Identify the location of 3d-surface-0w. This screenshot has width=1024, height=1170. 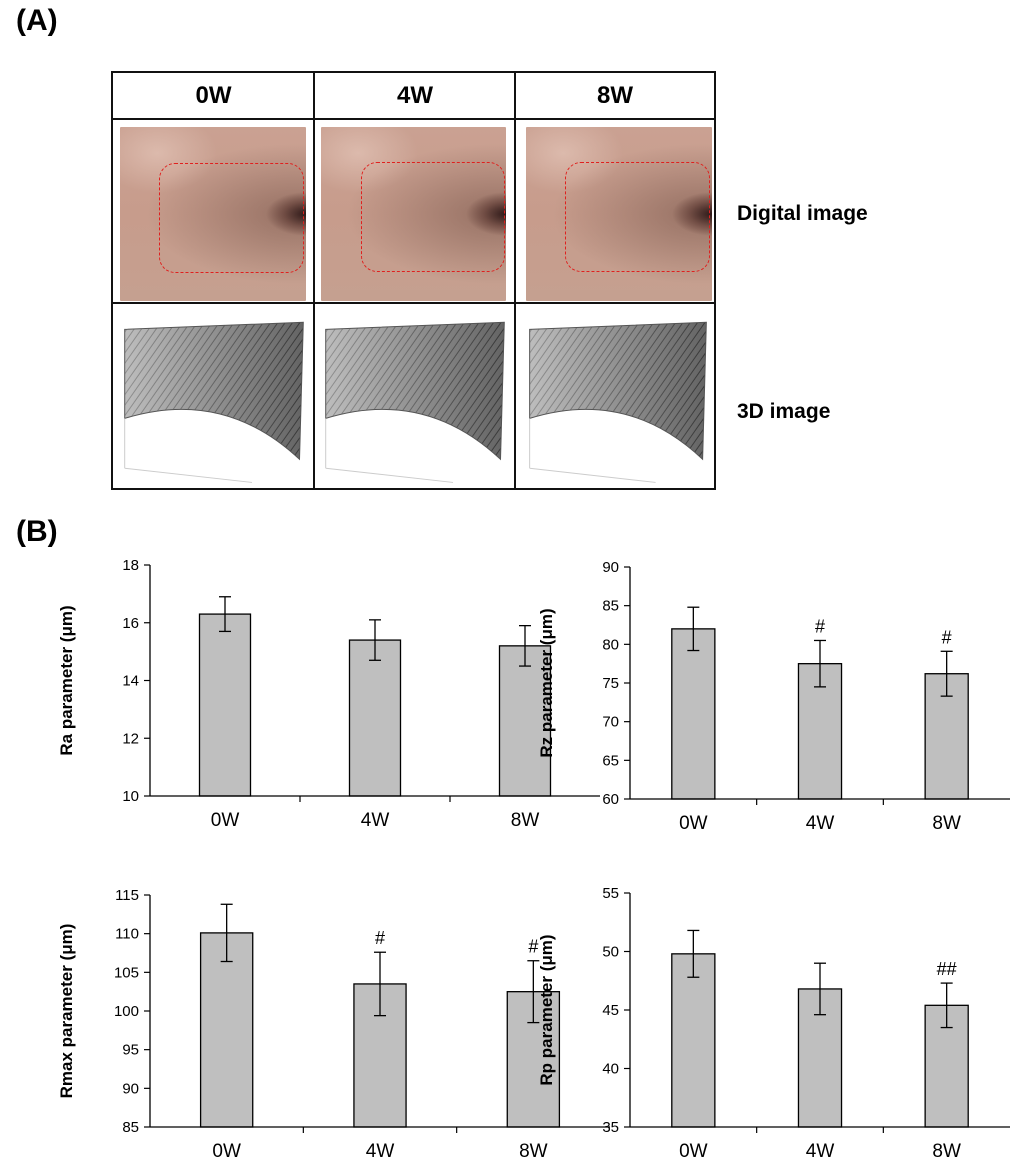
(214, 397).